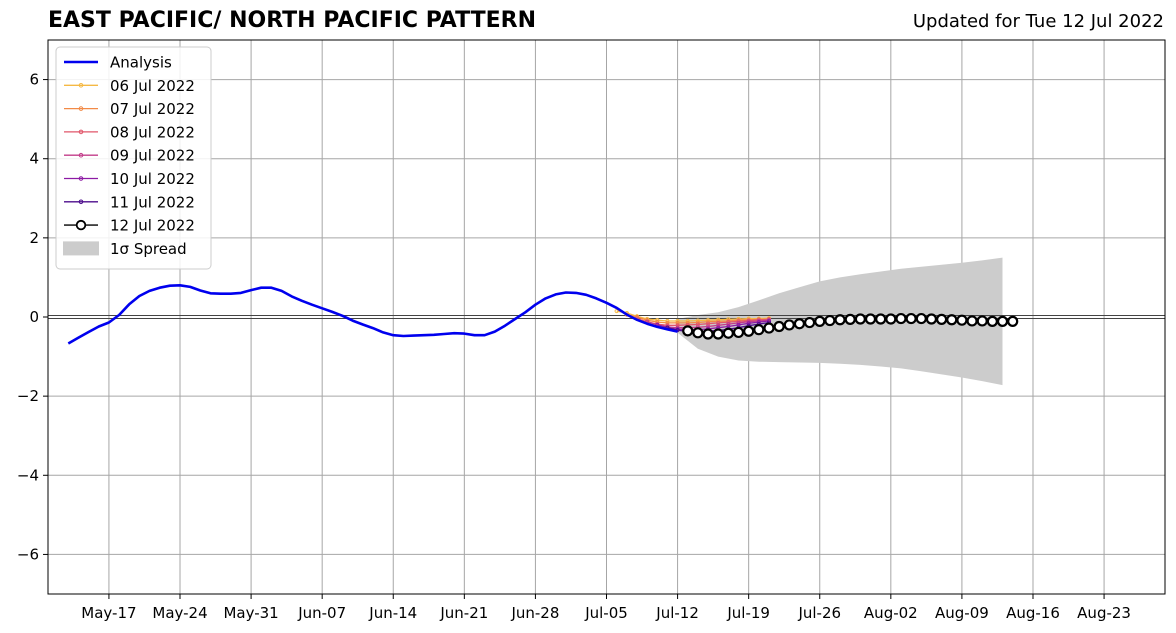  I want to click on x-tick-label: Aug-09, so click(962, 613).